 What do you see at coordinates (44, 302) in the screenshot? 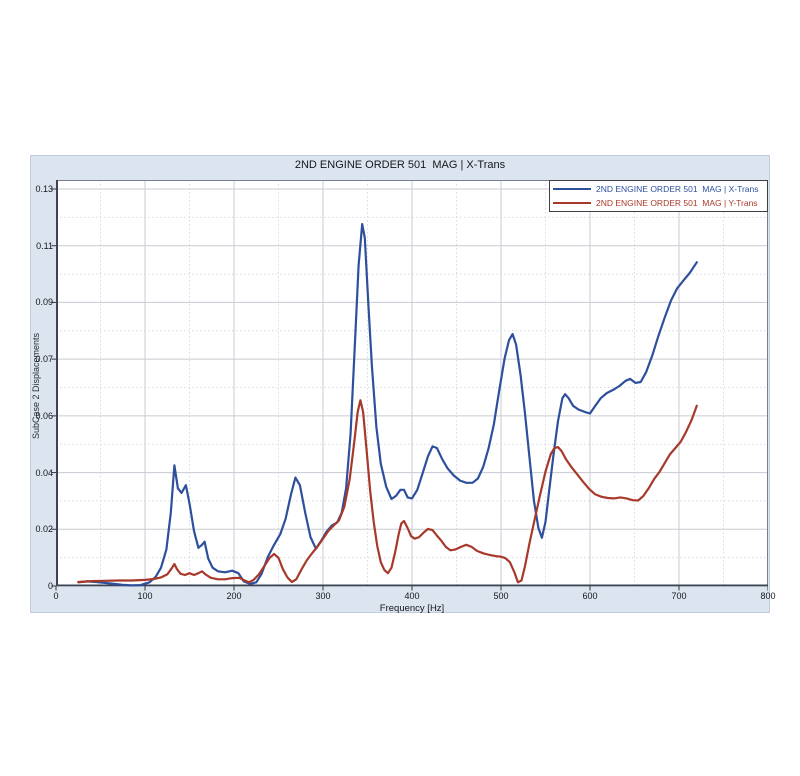
I see `y-tick-label: 0.09` at bounding box center [44, 302].